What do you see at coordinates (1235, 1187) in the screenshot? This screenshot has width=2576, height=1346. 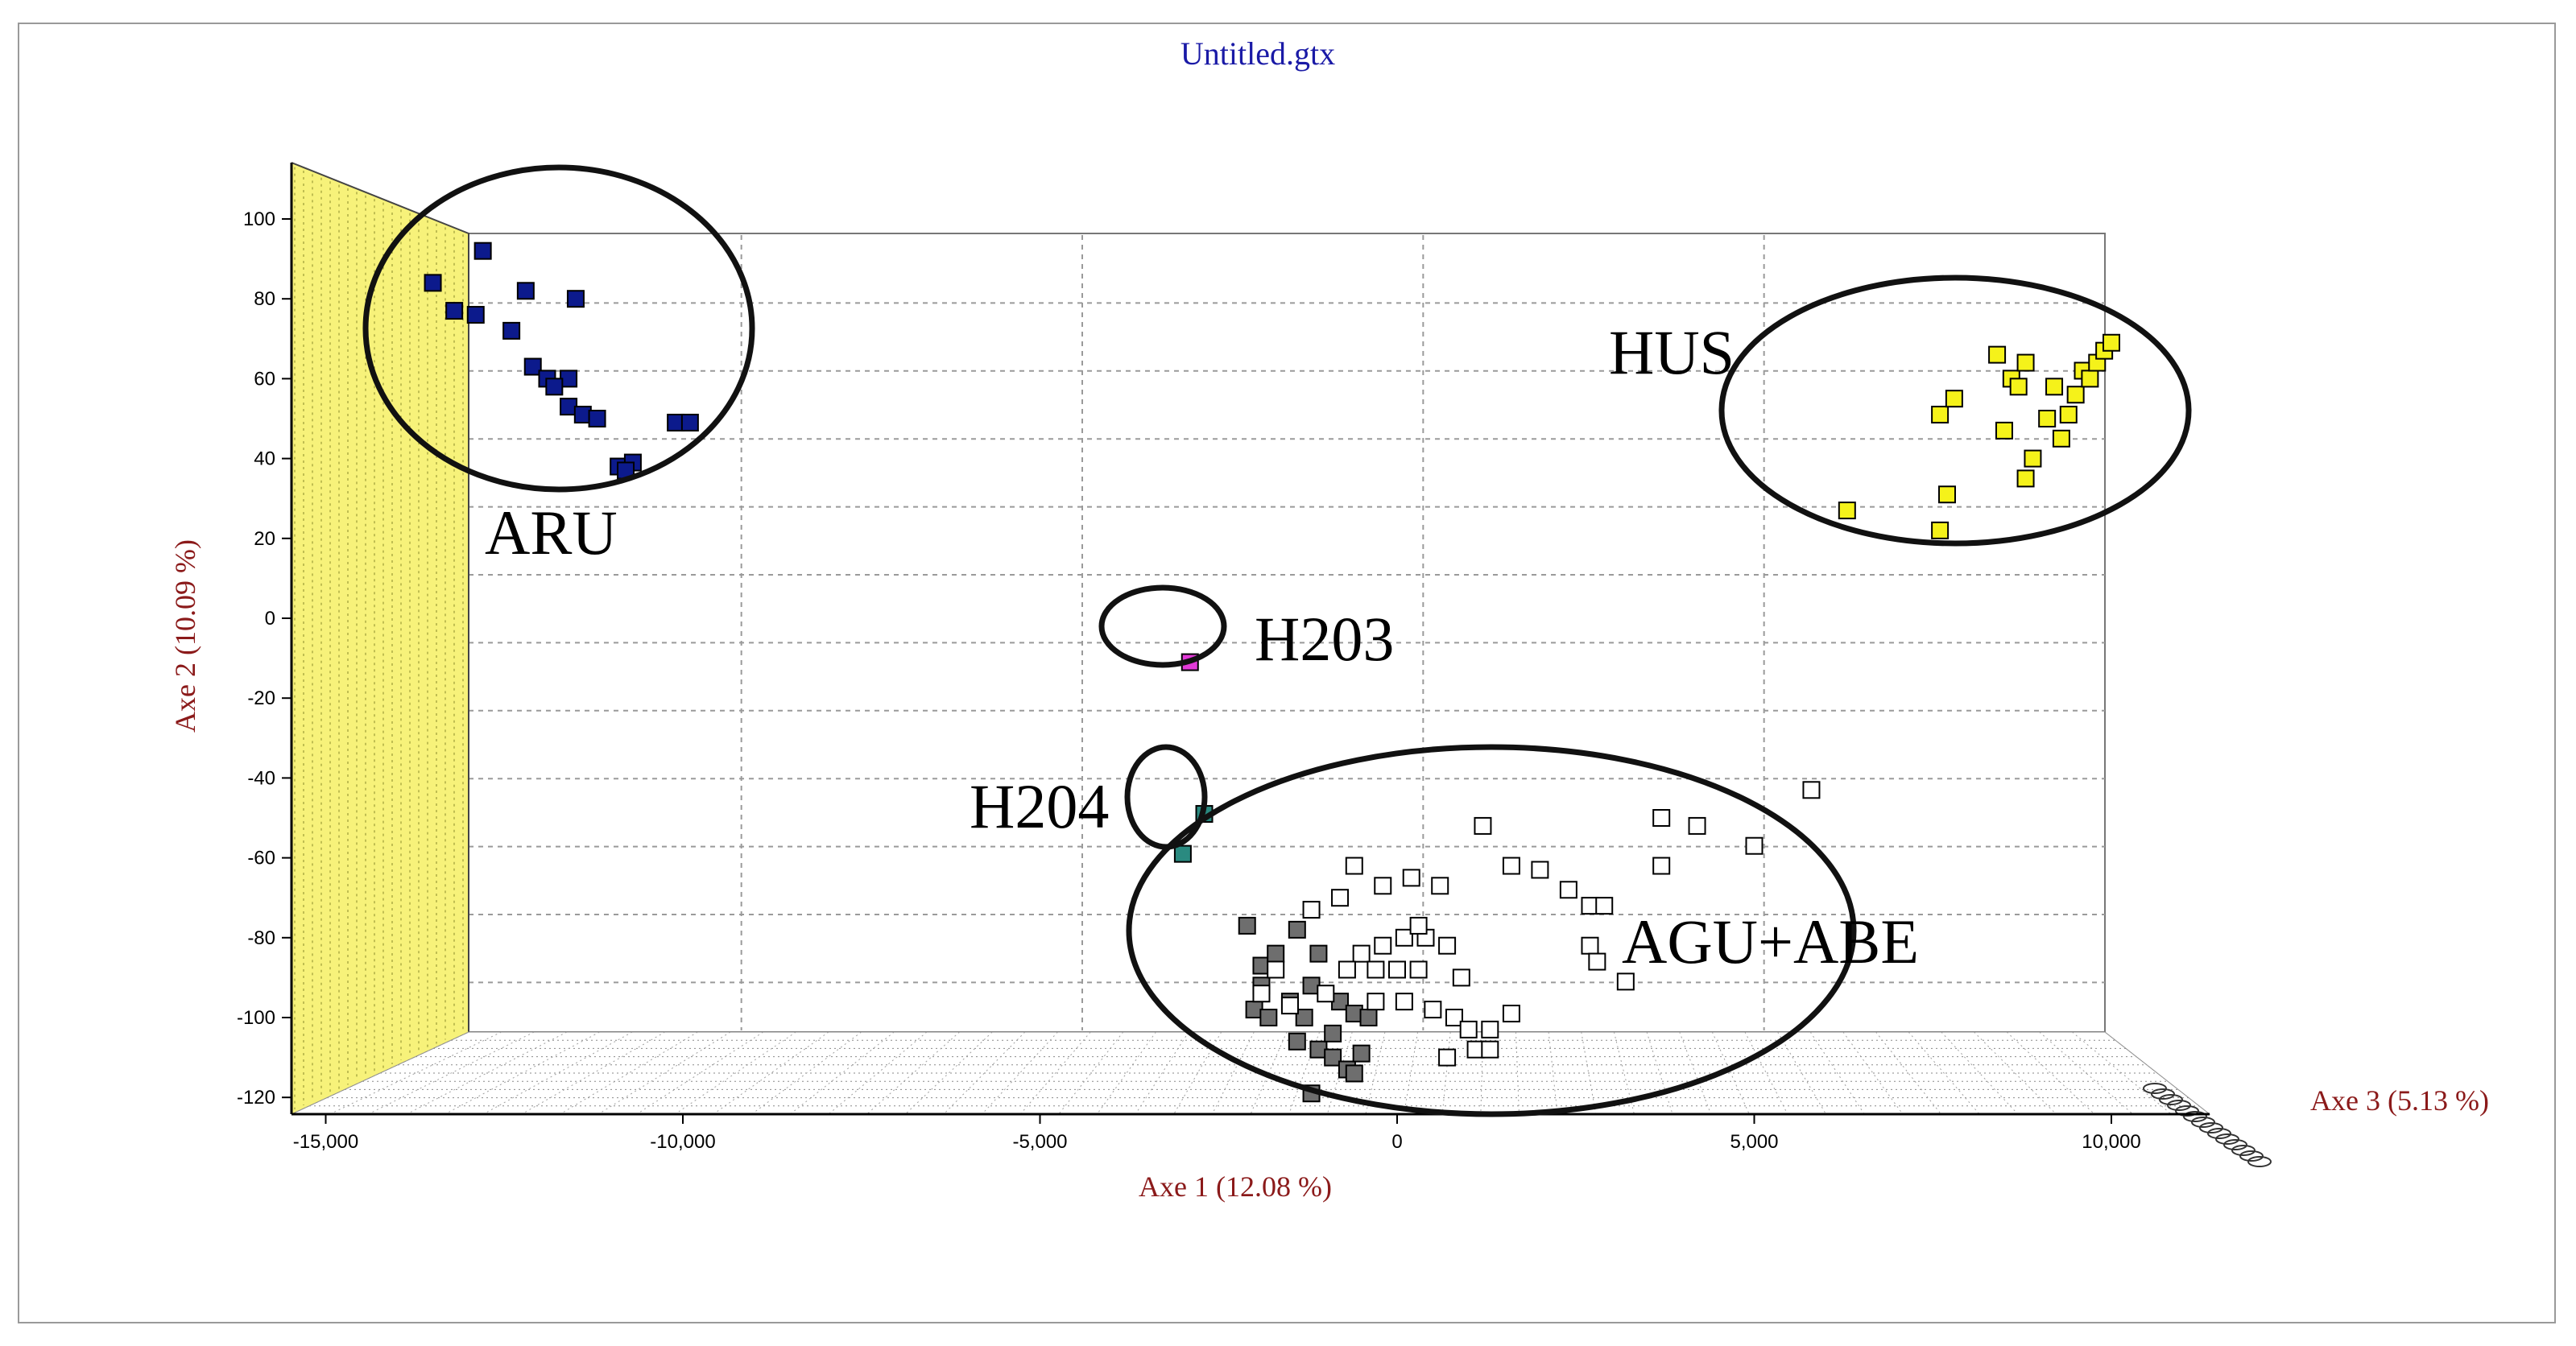 I see `x-axis-title: Axe 1 (12.08 %)` at bounding box center [1235, 1187].